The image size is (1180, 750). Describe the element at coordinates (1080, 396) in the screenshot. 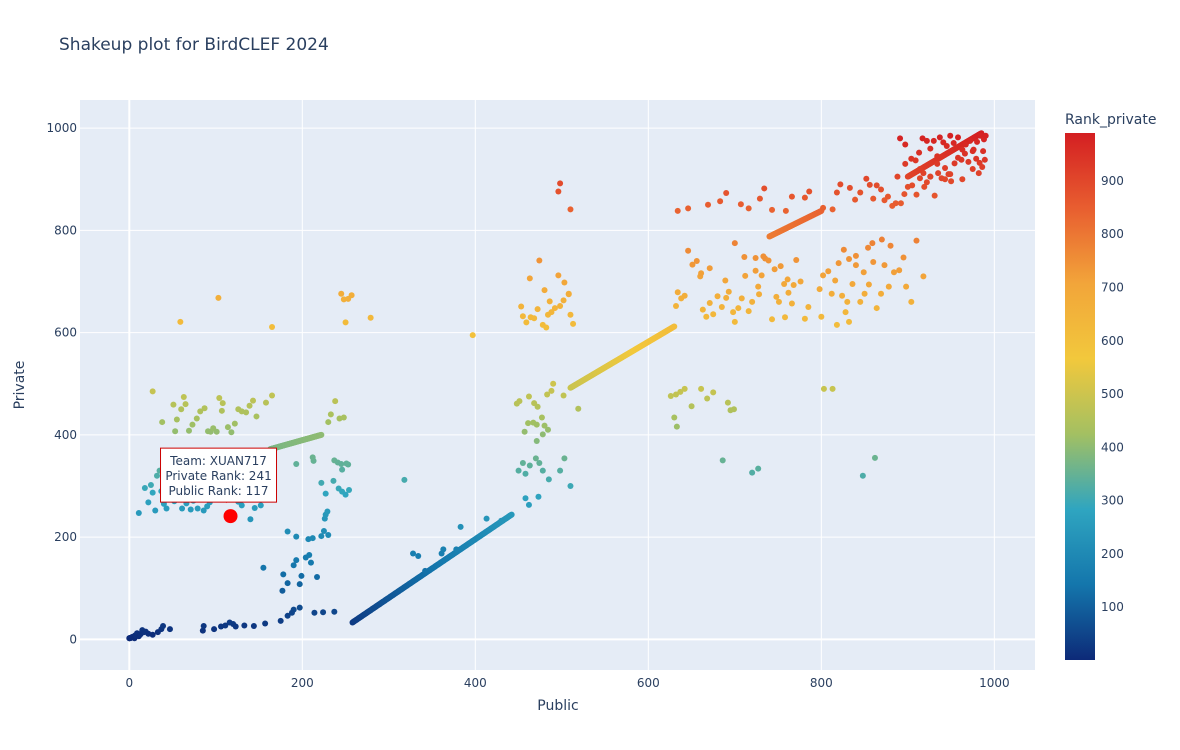

I see `colorbar` at that location.